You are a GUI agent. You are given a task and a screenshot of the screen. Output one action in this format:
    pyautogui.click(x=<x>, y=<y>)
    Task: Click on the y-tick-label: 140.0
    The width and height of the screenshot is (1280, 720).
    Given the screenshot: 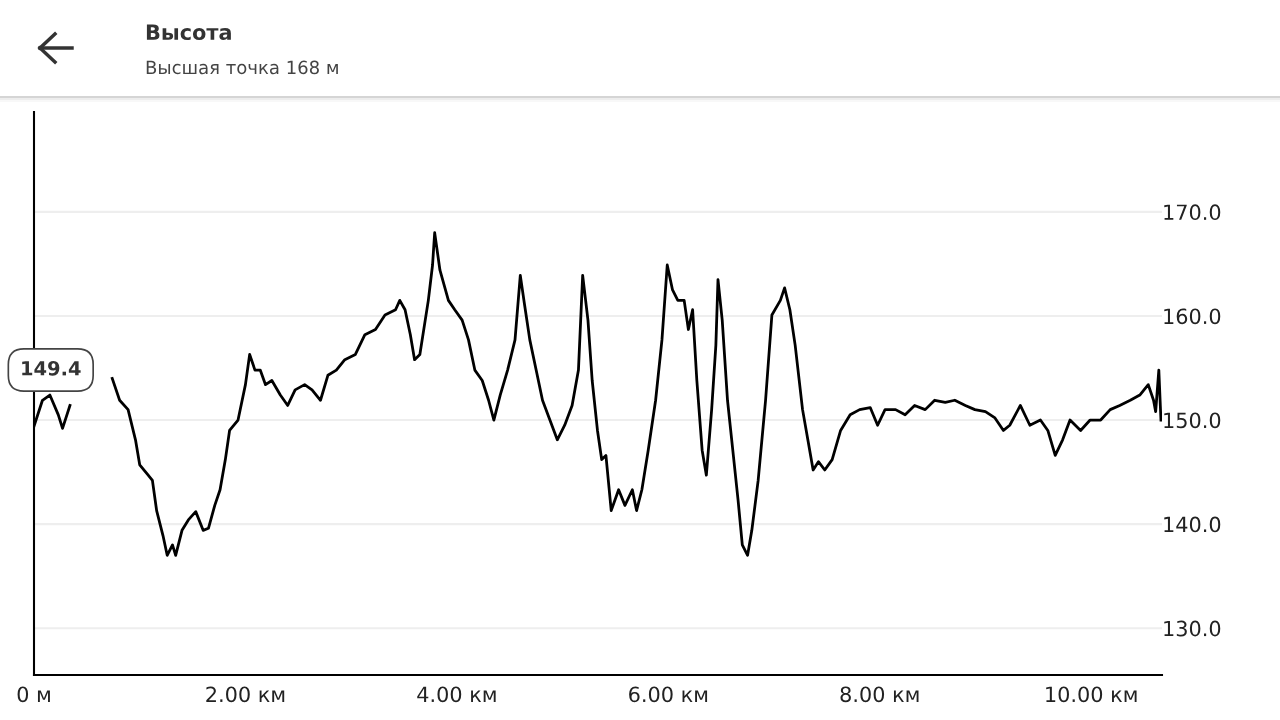 What is the action you would take?
    pyautogui.click(x=1192, y=524)
    